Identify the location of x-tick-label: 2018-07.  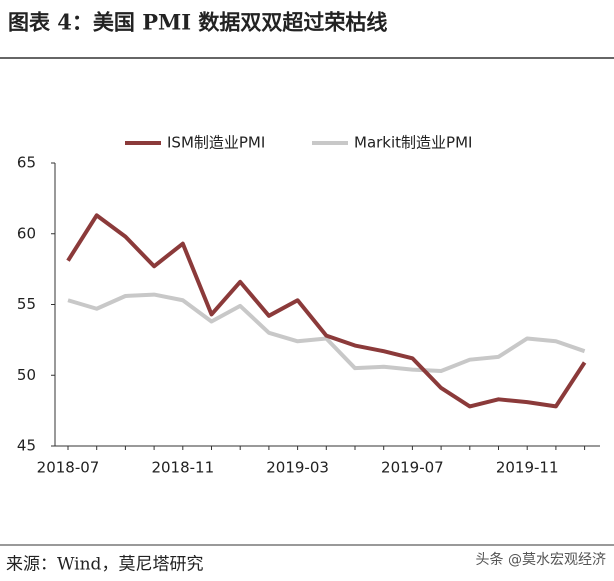
(68, 468).